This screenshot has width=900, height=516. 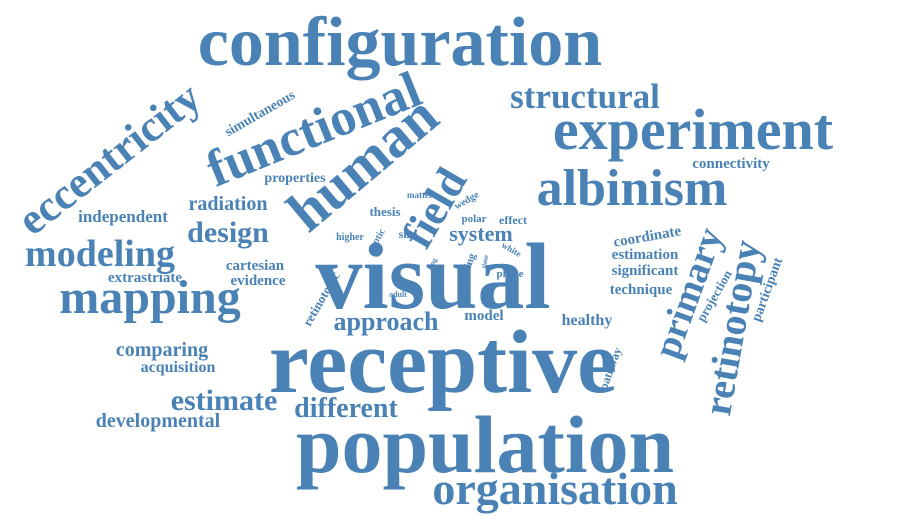 What do you see at coordinates (149, 297) in the screenshot?
I see `word-mapping: mapping` at bounding box center [149, 297].